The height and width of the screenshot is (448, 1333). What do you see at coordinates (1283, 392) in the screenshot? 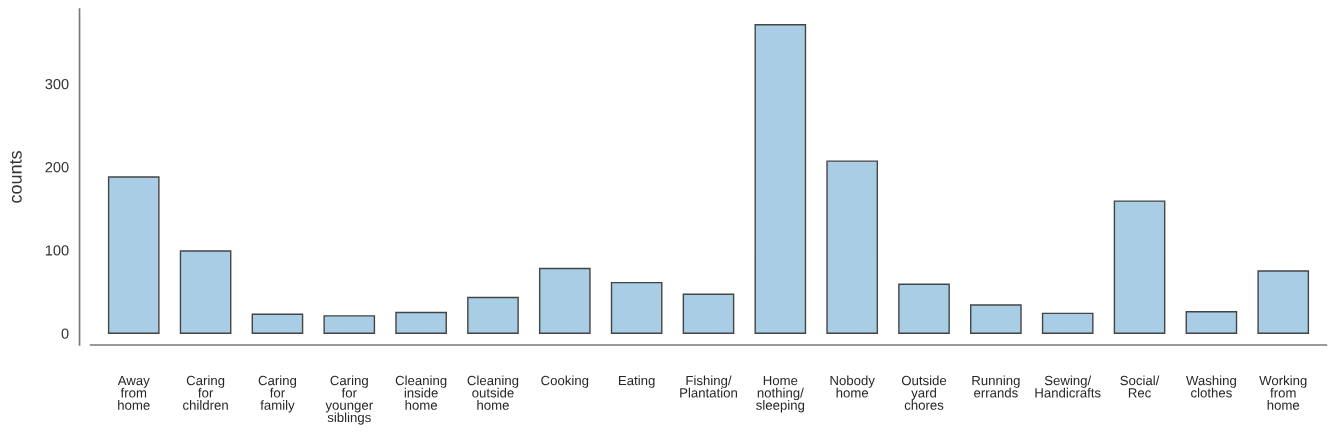
I see `x-tick-label: Working from home` at bounding box center [1283, 392].